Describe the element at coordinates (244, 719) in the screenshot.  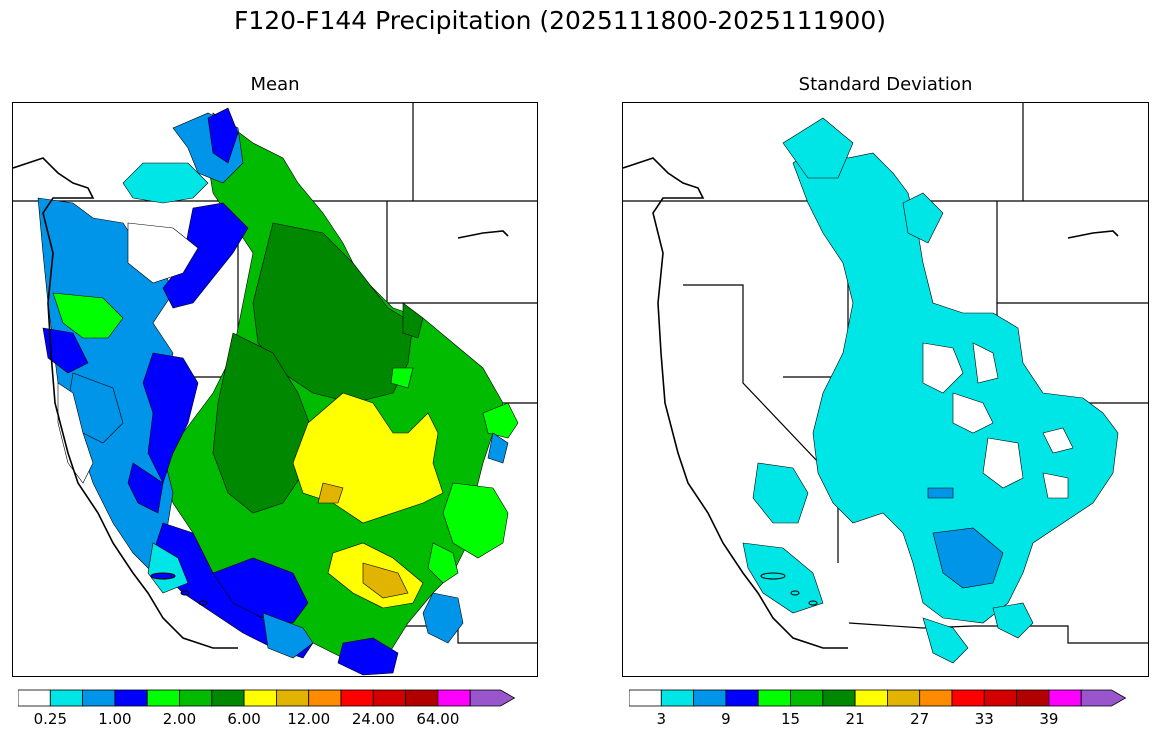
I see `mean-tick-label: 6.00` at that location.